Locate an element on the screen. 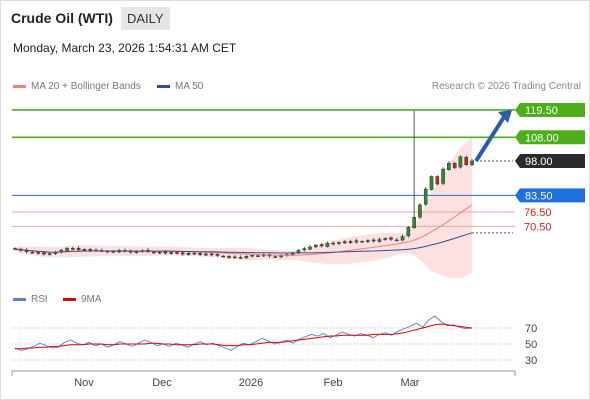 The image size is (590, 400). instrument-title: Crude Oil (WTI) is located at coordinates (62, 18).